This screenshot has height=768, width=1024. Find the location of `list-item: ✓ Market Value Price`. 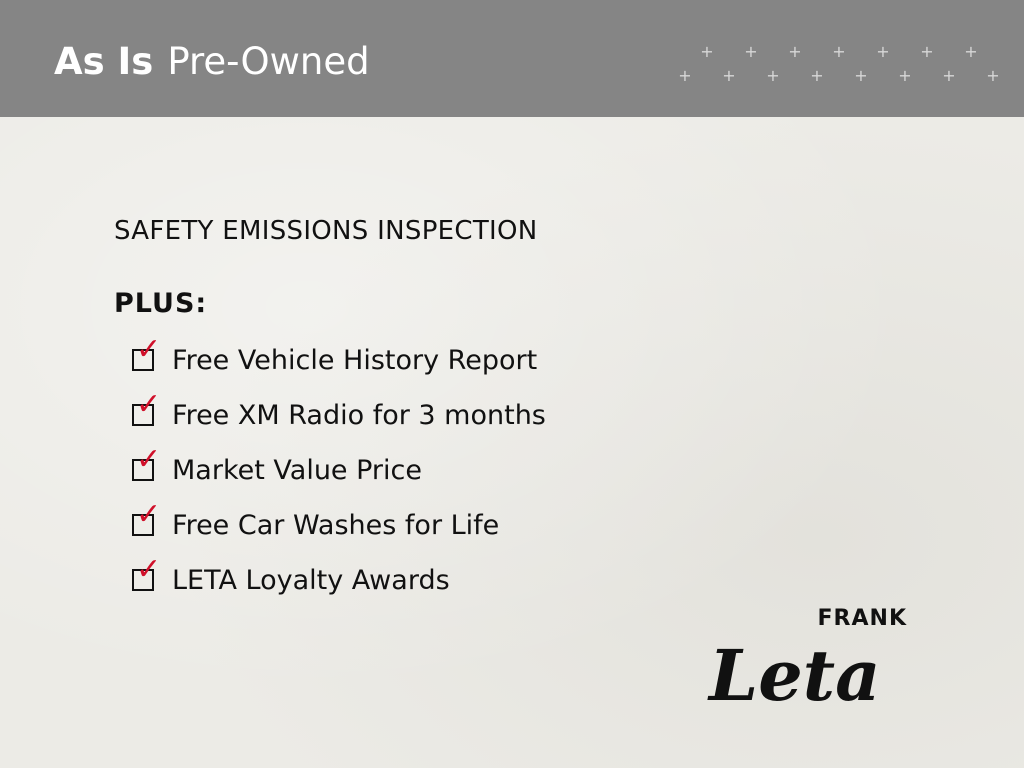

list-item: ✓ Market Value Price is located at coordinates (277, 467).